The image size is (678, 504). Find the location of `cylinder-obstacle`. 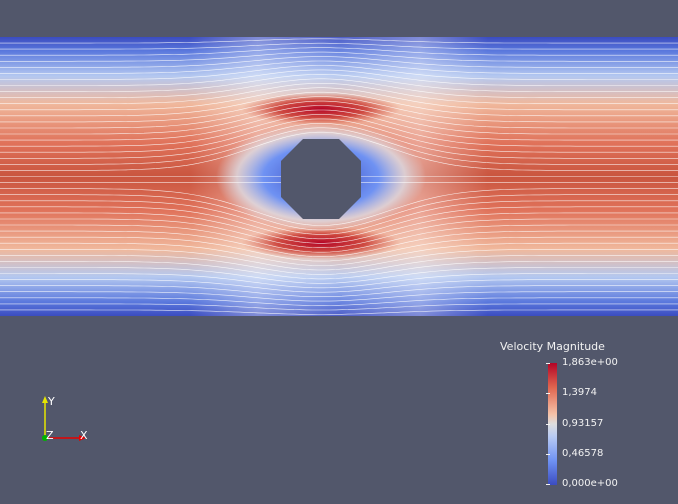

cylinder-obstacle is located at coordinates (321, 179).